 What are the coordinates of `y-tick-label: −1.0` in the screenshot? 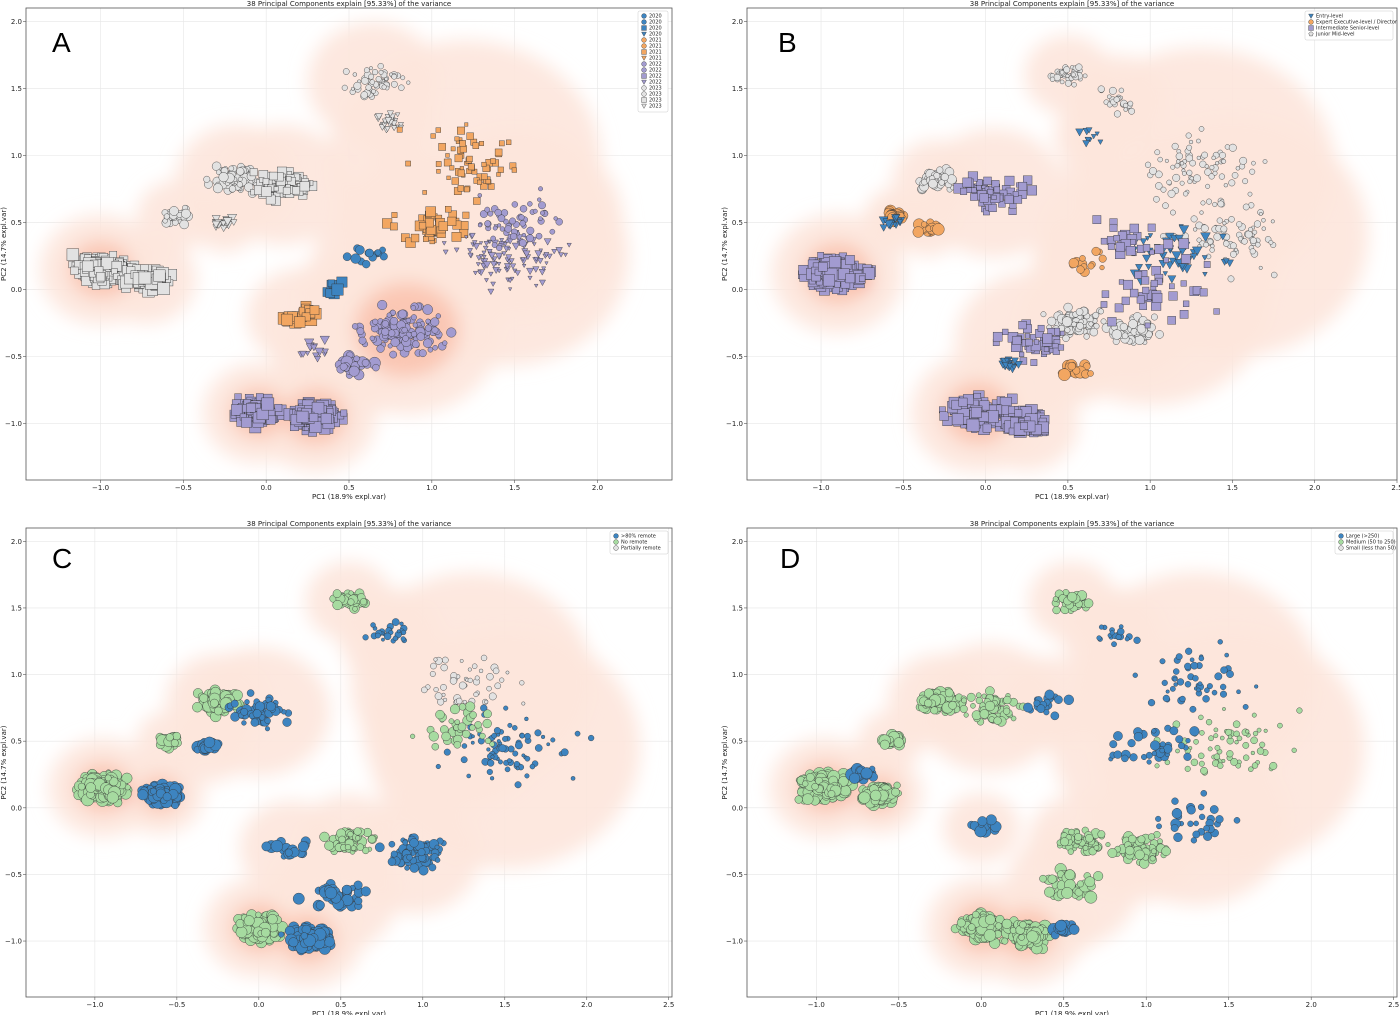 It's located at (13, 424).